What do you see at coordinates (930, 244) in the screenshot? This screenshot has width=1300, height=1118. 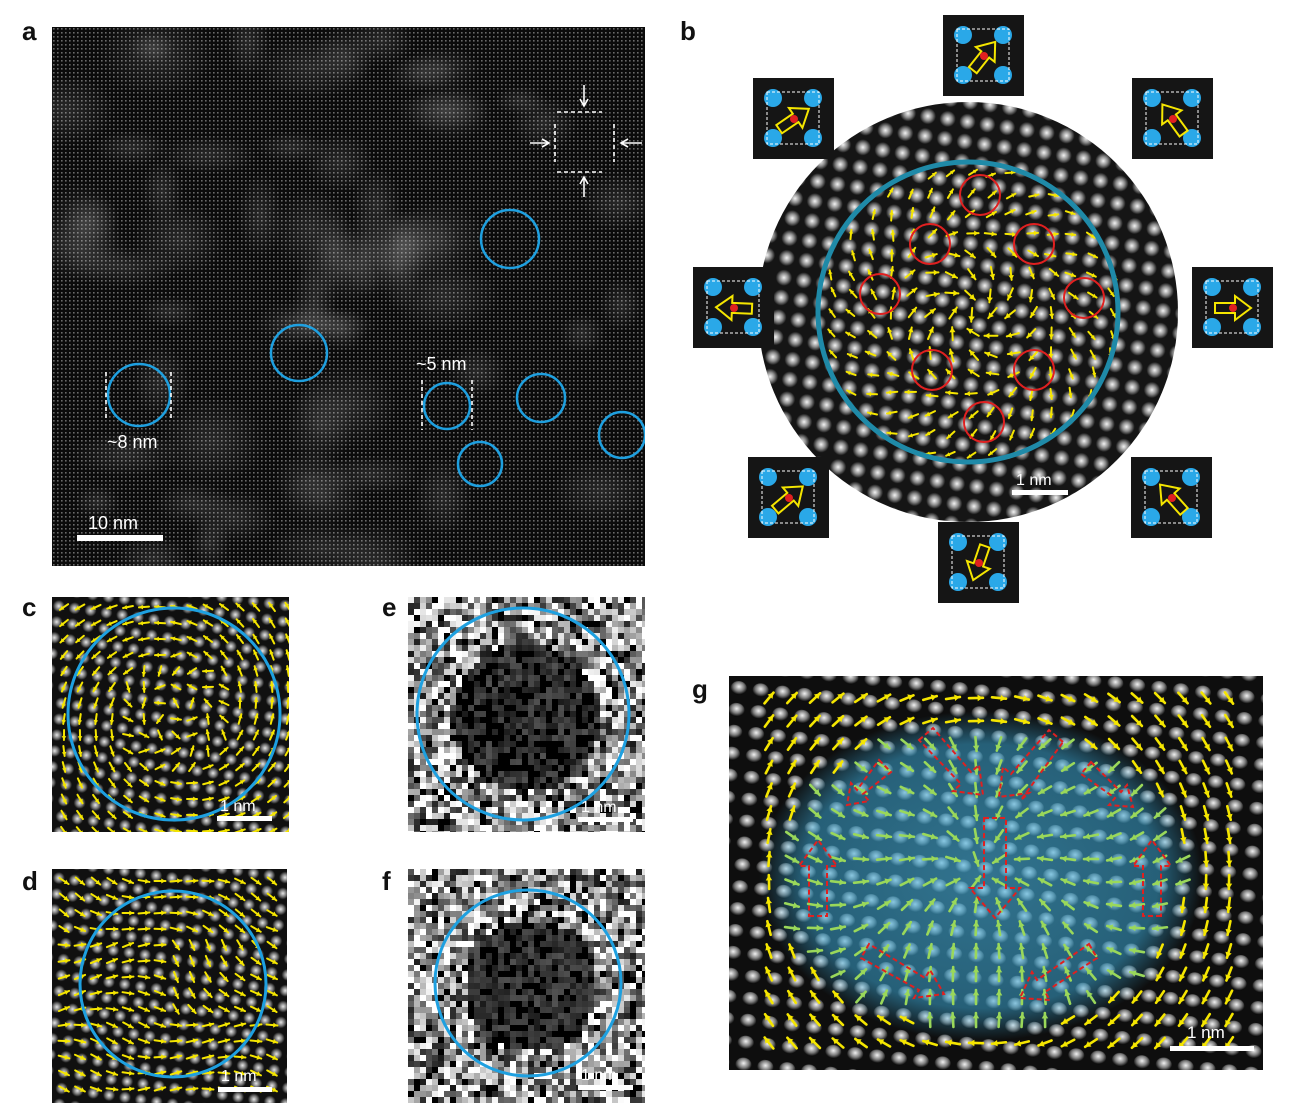 I see `core-circle` at bounding box center [930, 244].